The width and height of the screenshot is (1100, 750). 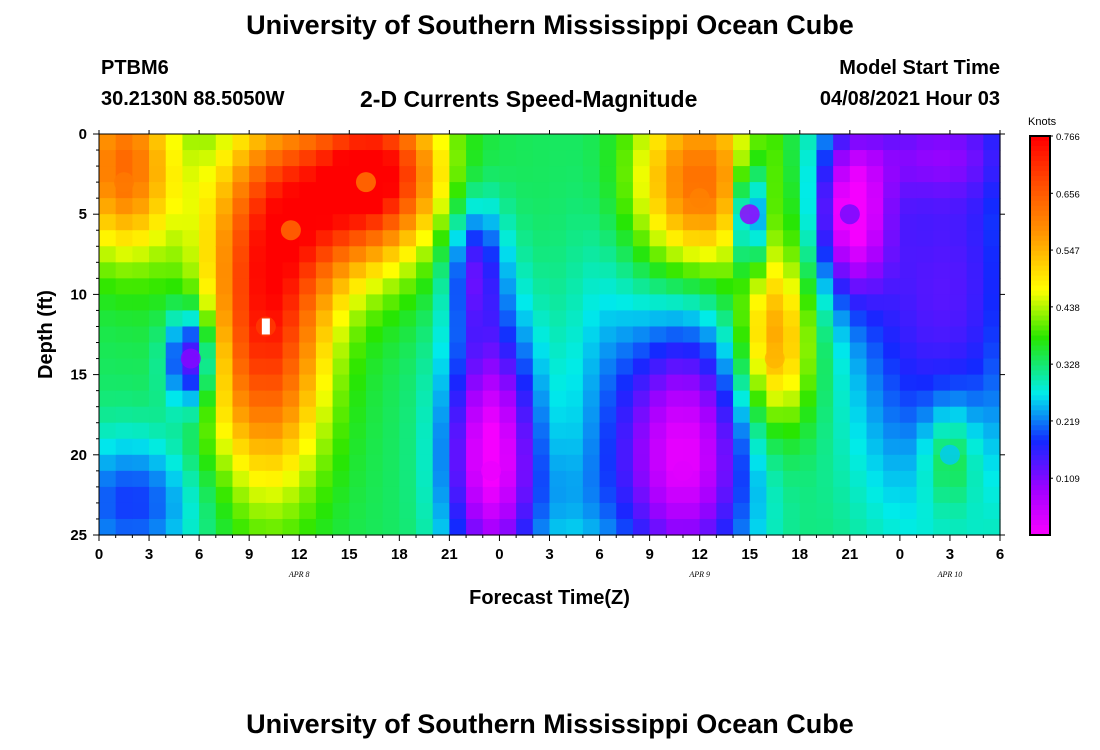 I want to click on y-tick-label: 20, so click(x=78, y=455).